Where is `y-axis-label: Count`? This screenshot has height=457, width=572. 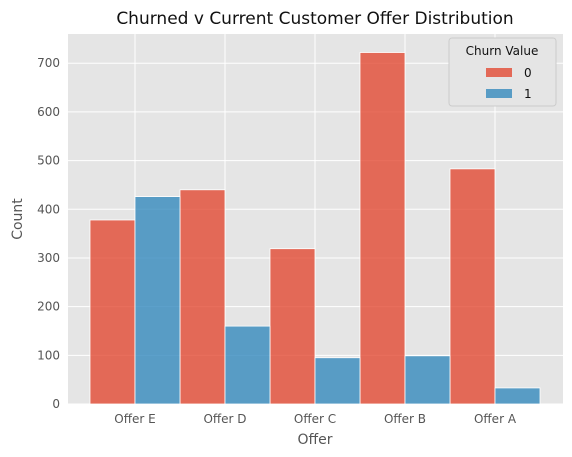 y-axis-label: Count is located at coordinates (18, 219).